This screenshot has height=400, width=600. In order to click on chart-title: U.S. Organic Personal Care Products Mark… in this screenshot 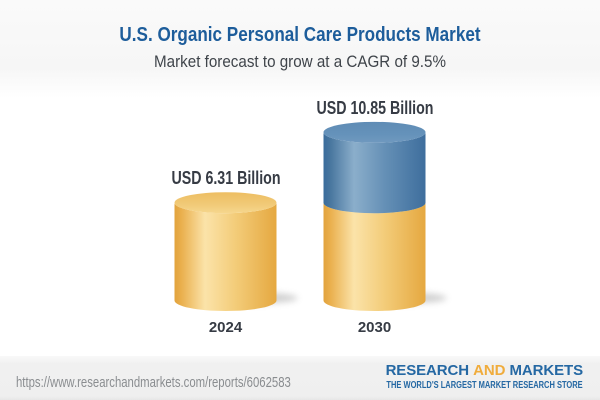, I will do `click(300, 34)`.